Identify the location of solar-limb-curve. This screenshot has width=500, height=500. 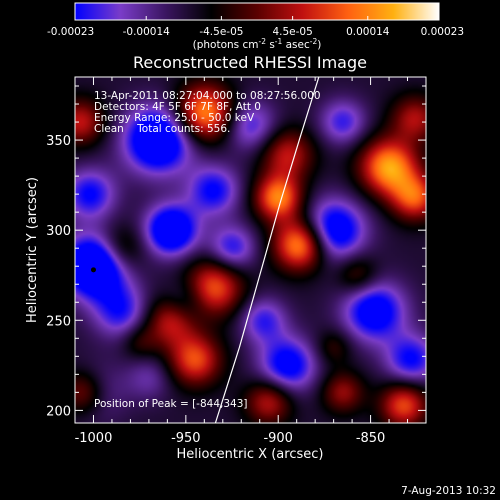
(267, 250).